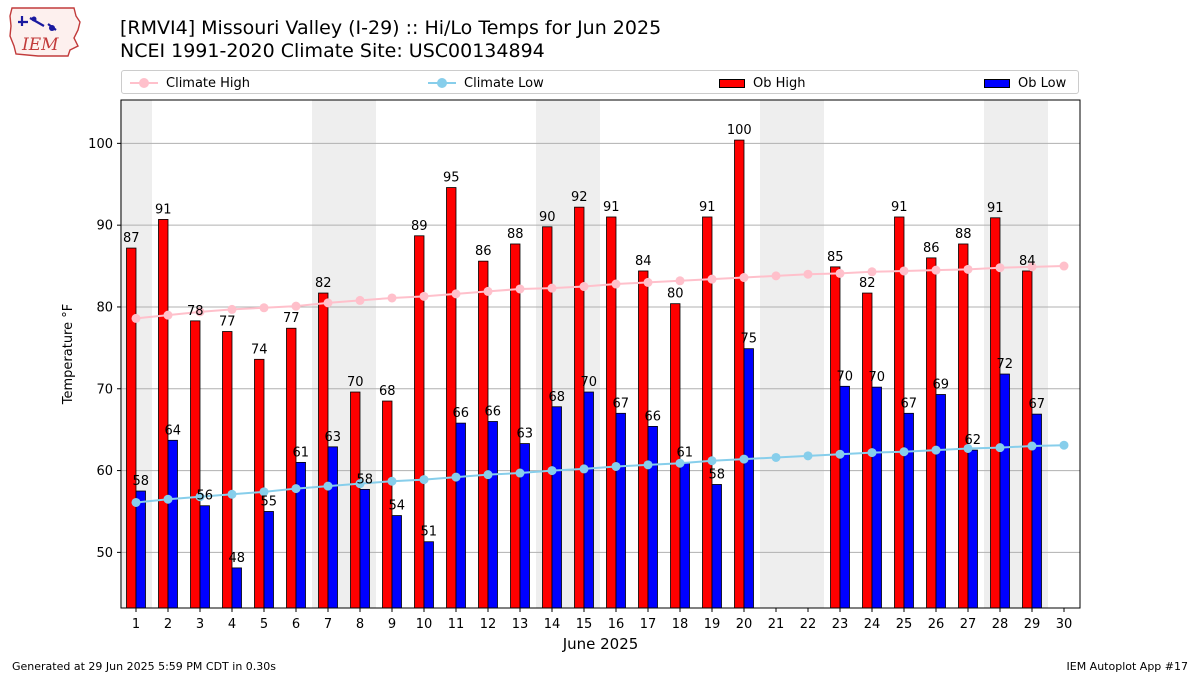  What do you see at coordinates (876, 377) in the screenshot?
I see `label-ob-low-24: 70` at bounding box center [876, 377].